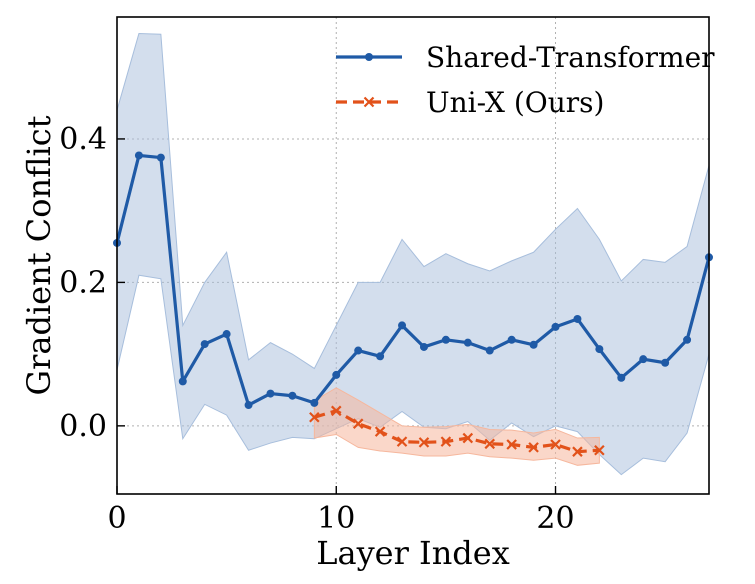 This screenshot has height=584, width=755. What do you see at coordinates (369, 57) in the screenshot?
I see `legend-marker-shared-transformer` at bounding box center [369, 57].